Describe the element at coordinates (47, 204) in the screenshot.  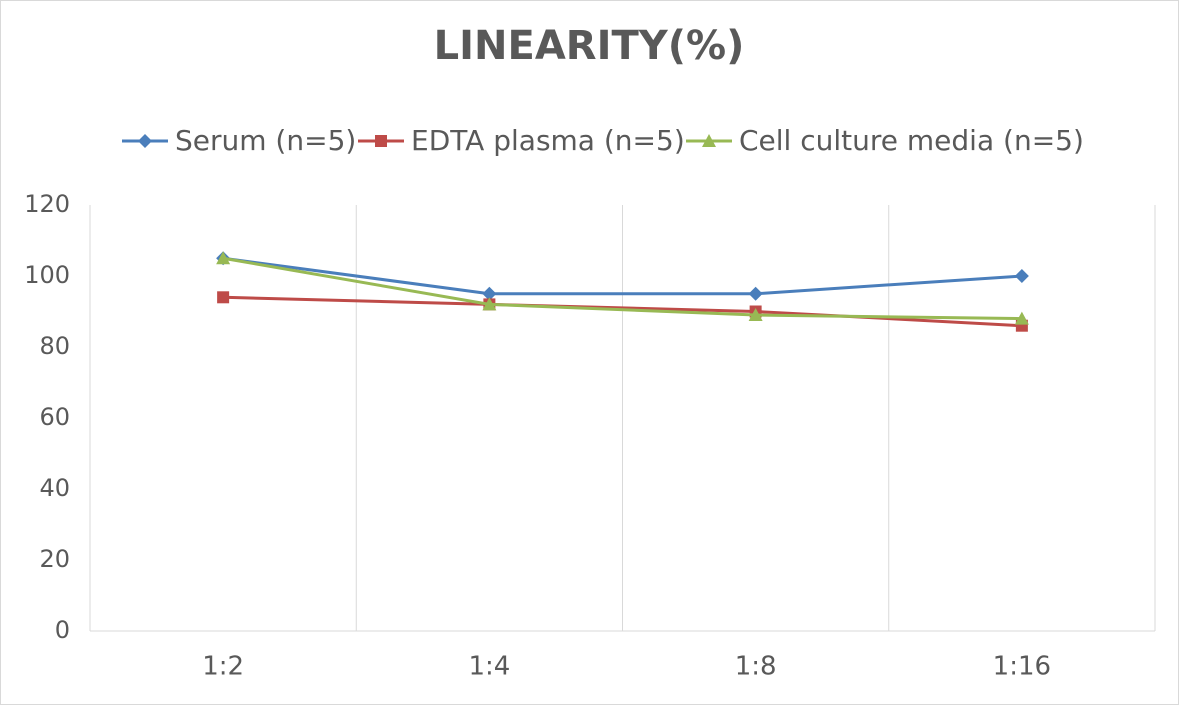
I see `y-tick-label: 120` at that location.